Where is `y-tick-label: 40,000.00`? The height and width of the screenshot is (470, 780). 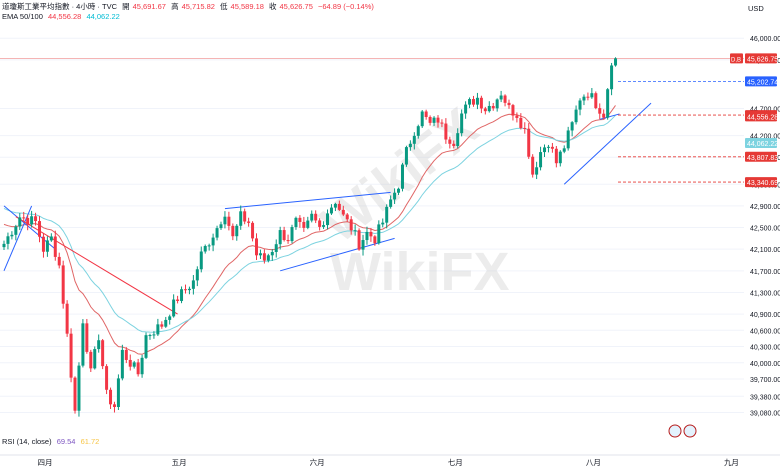
y-tick-label: 40,000.00 is located at coordinates (765, 364).